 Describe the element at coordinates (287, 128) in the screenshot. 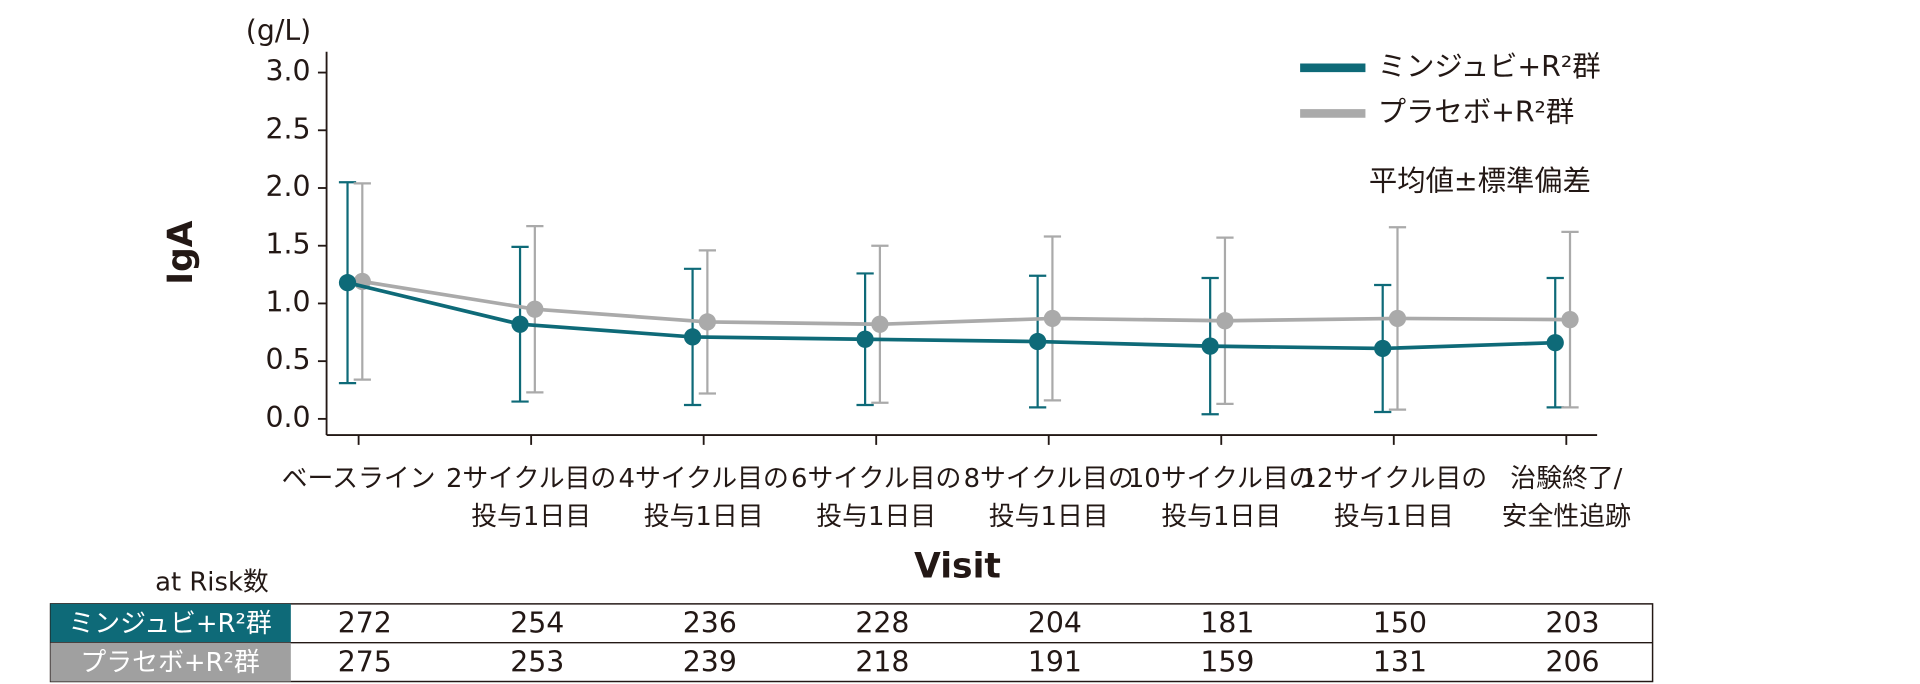

I see `y-tick-label: 2.5` at that location.